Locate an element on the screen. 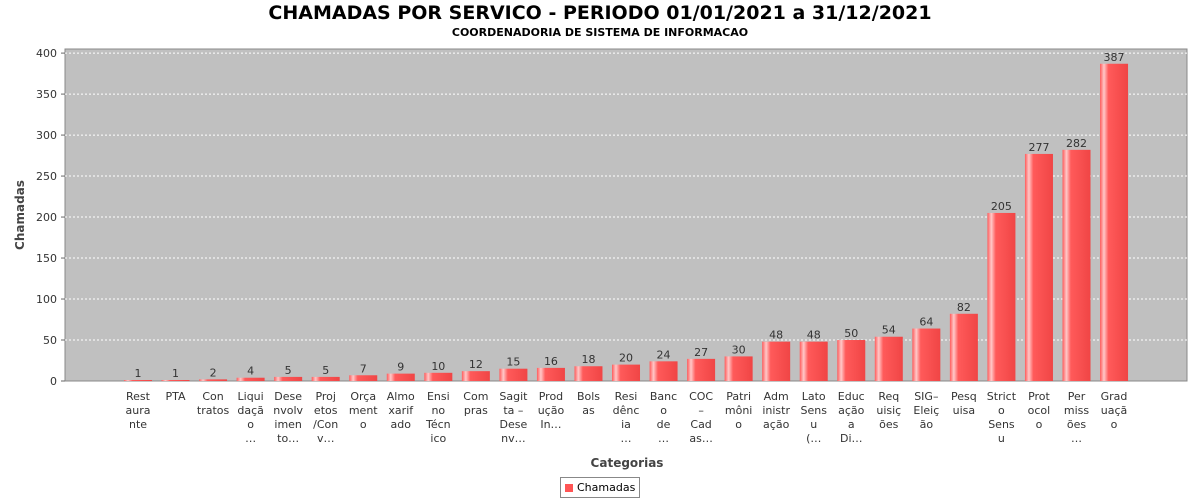 This screenshot has width=1200, height=500. legend: Chamadas is located at coordinates (600, 487).